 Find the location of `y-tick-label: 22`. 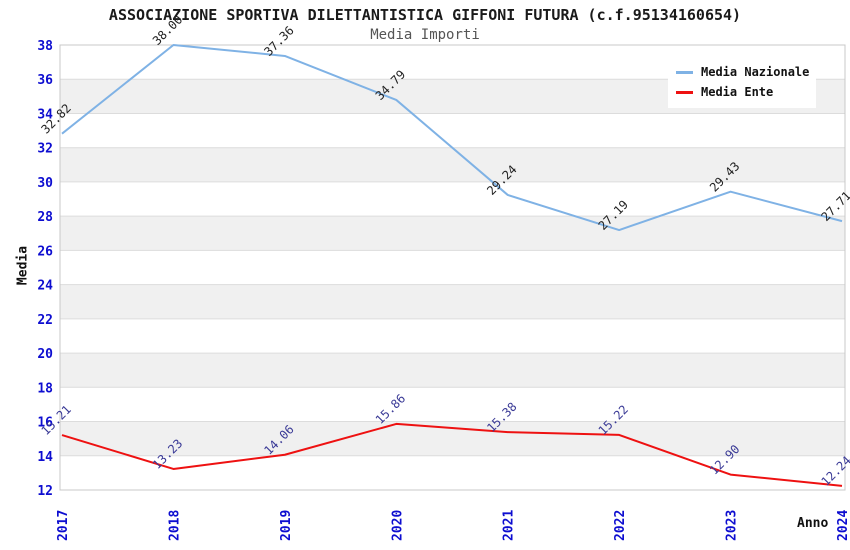

y-tick-label: 22 is located at coordinates (45, 320).